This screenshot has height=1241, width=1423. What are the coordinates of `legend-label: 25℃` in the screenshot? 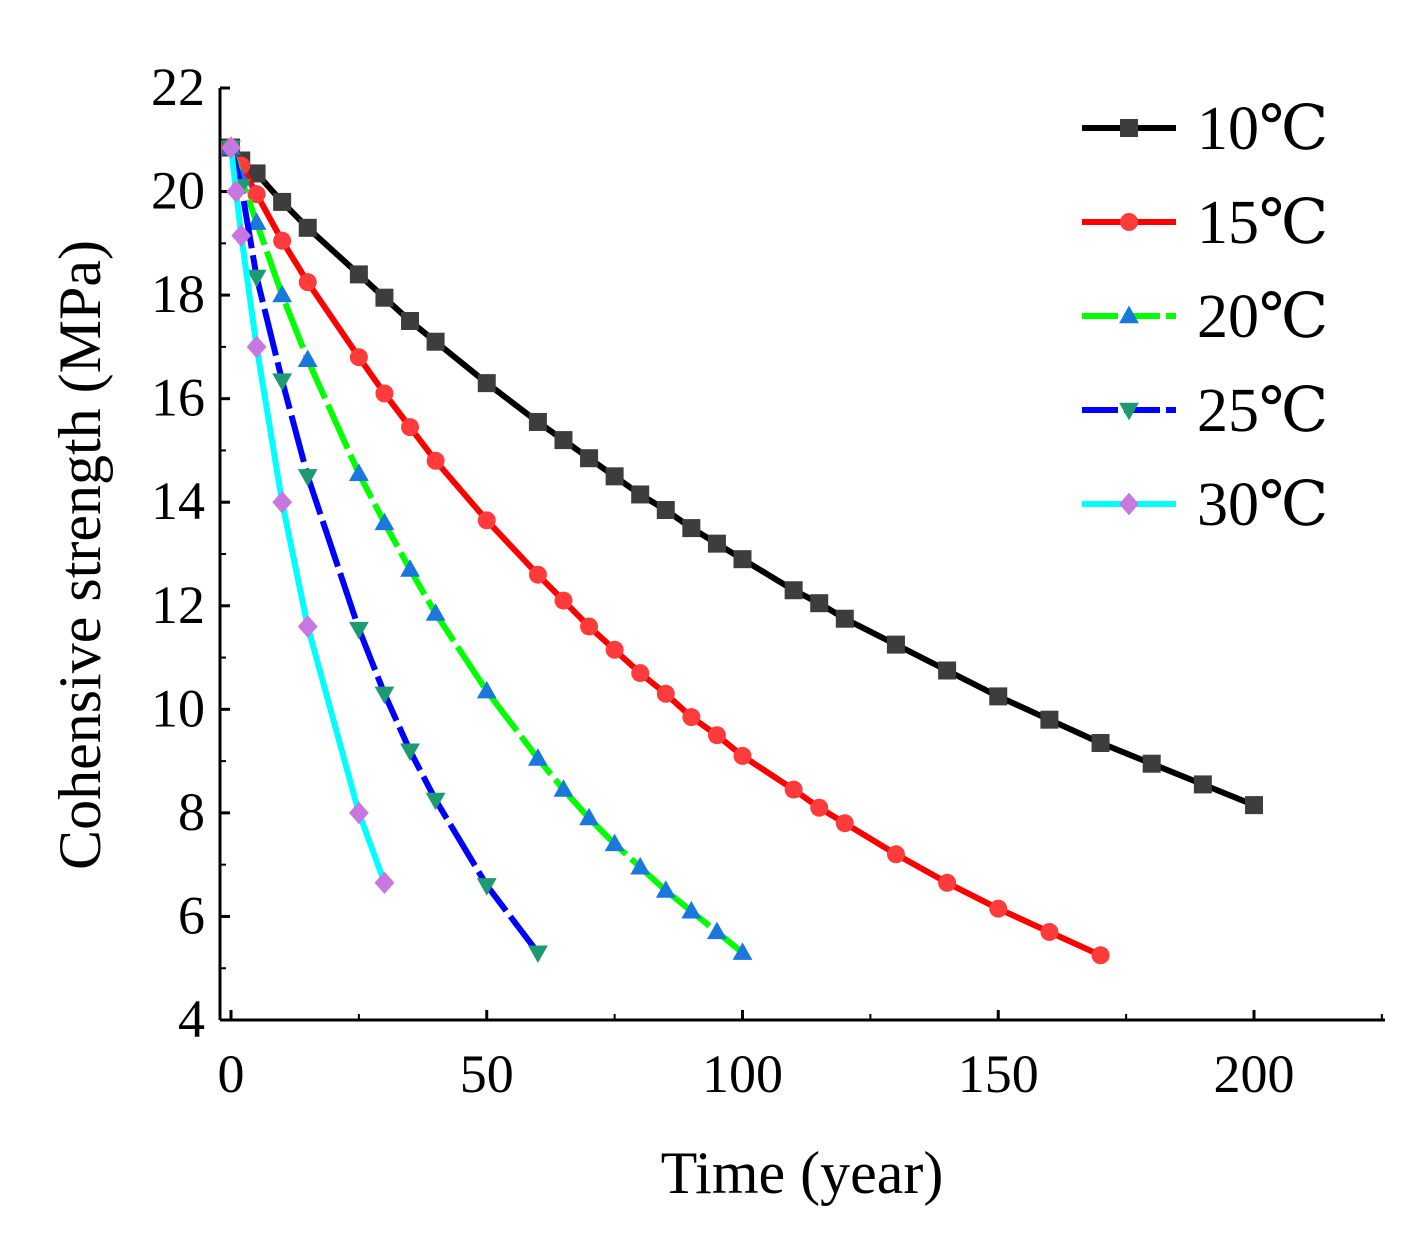 It's located at (1262, 411).